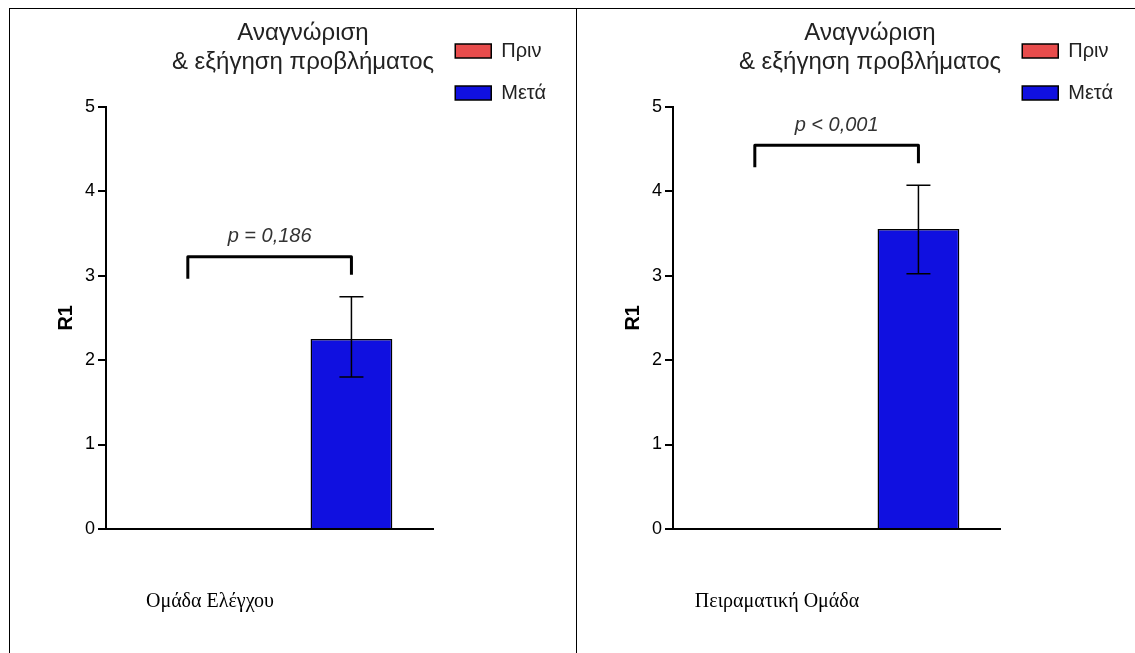  I want to click on annotation: p < 0,001, so click(836, 123).